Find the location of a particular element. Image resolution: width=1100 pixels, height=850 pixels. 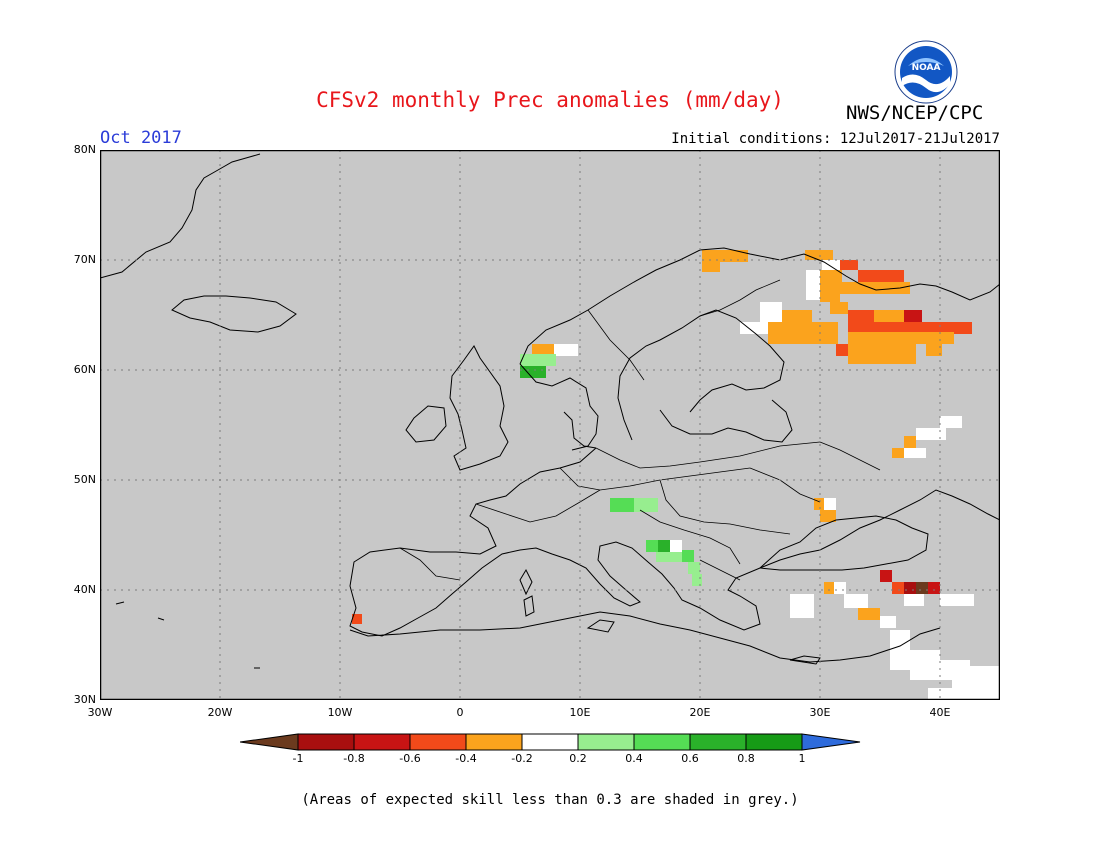

initial-conditions: Initial conditions: 12Jul2017-21Jul2017 is located at coordinates (835, 139).